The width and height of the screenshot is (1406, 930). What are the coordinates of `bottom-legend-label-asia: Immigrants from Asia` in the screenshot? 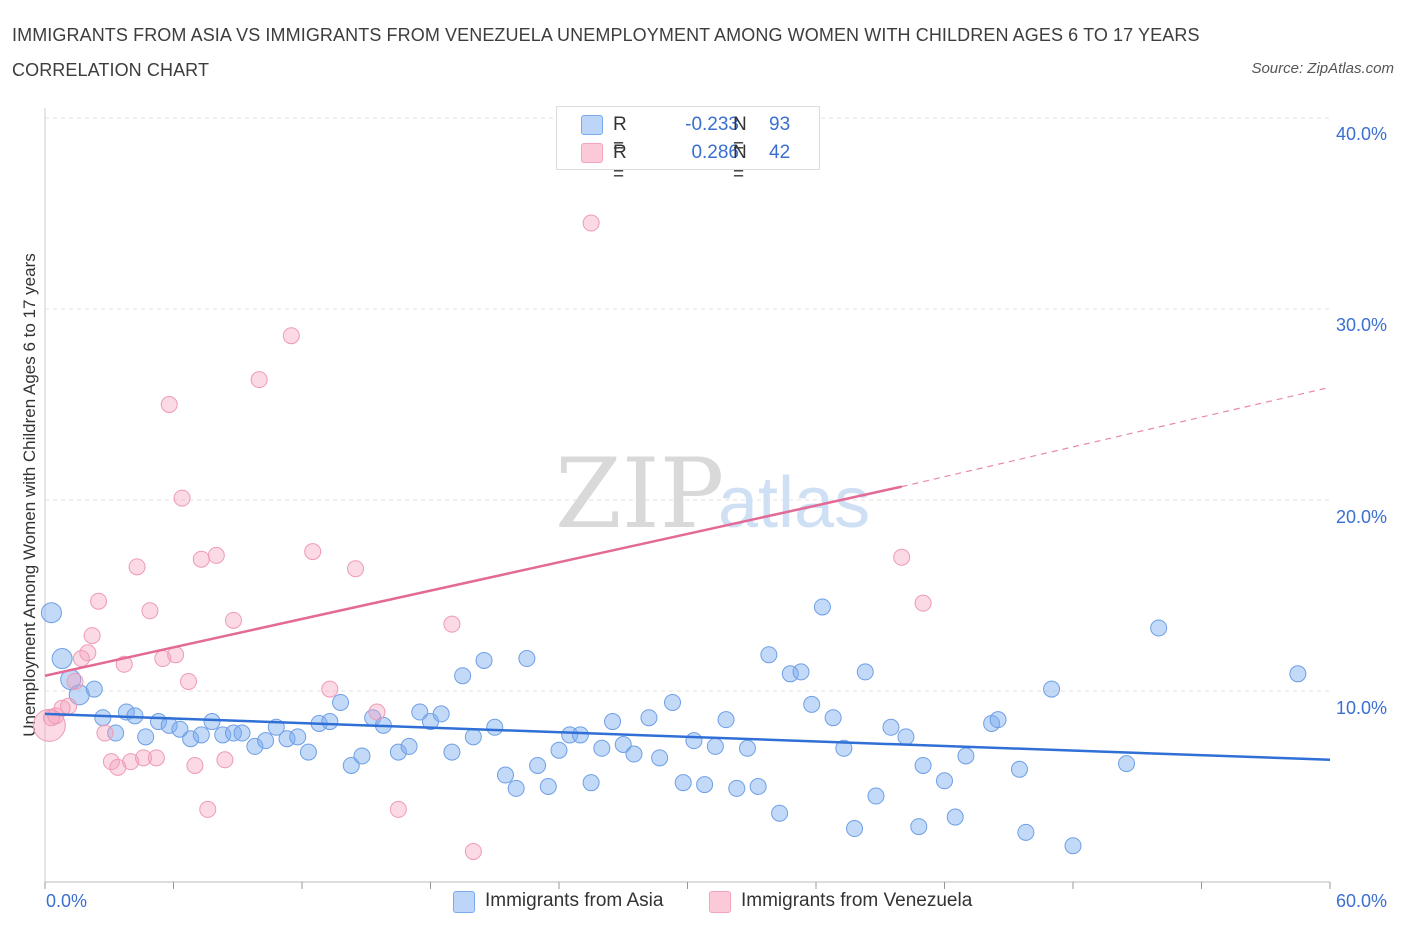 It's located at (574, 900).